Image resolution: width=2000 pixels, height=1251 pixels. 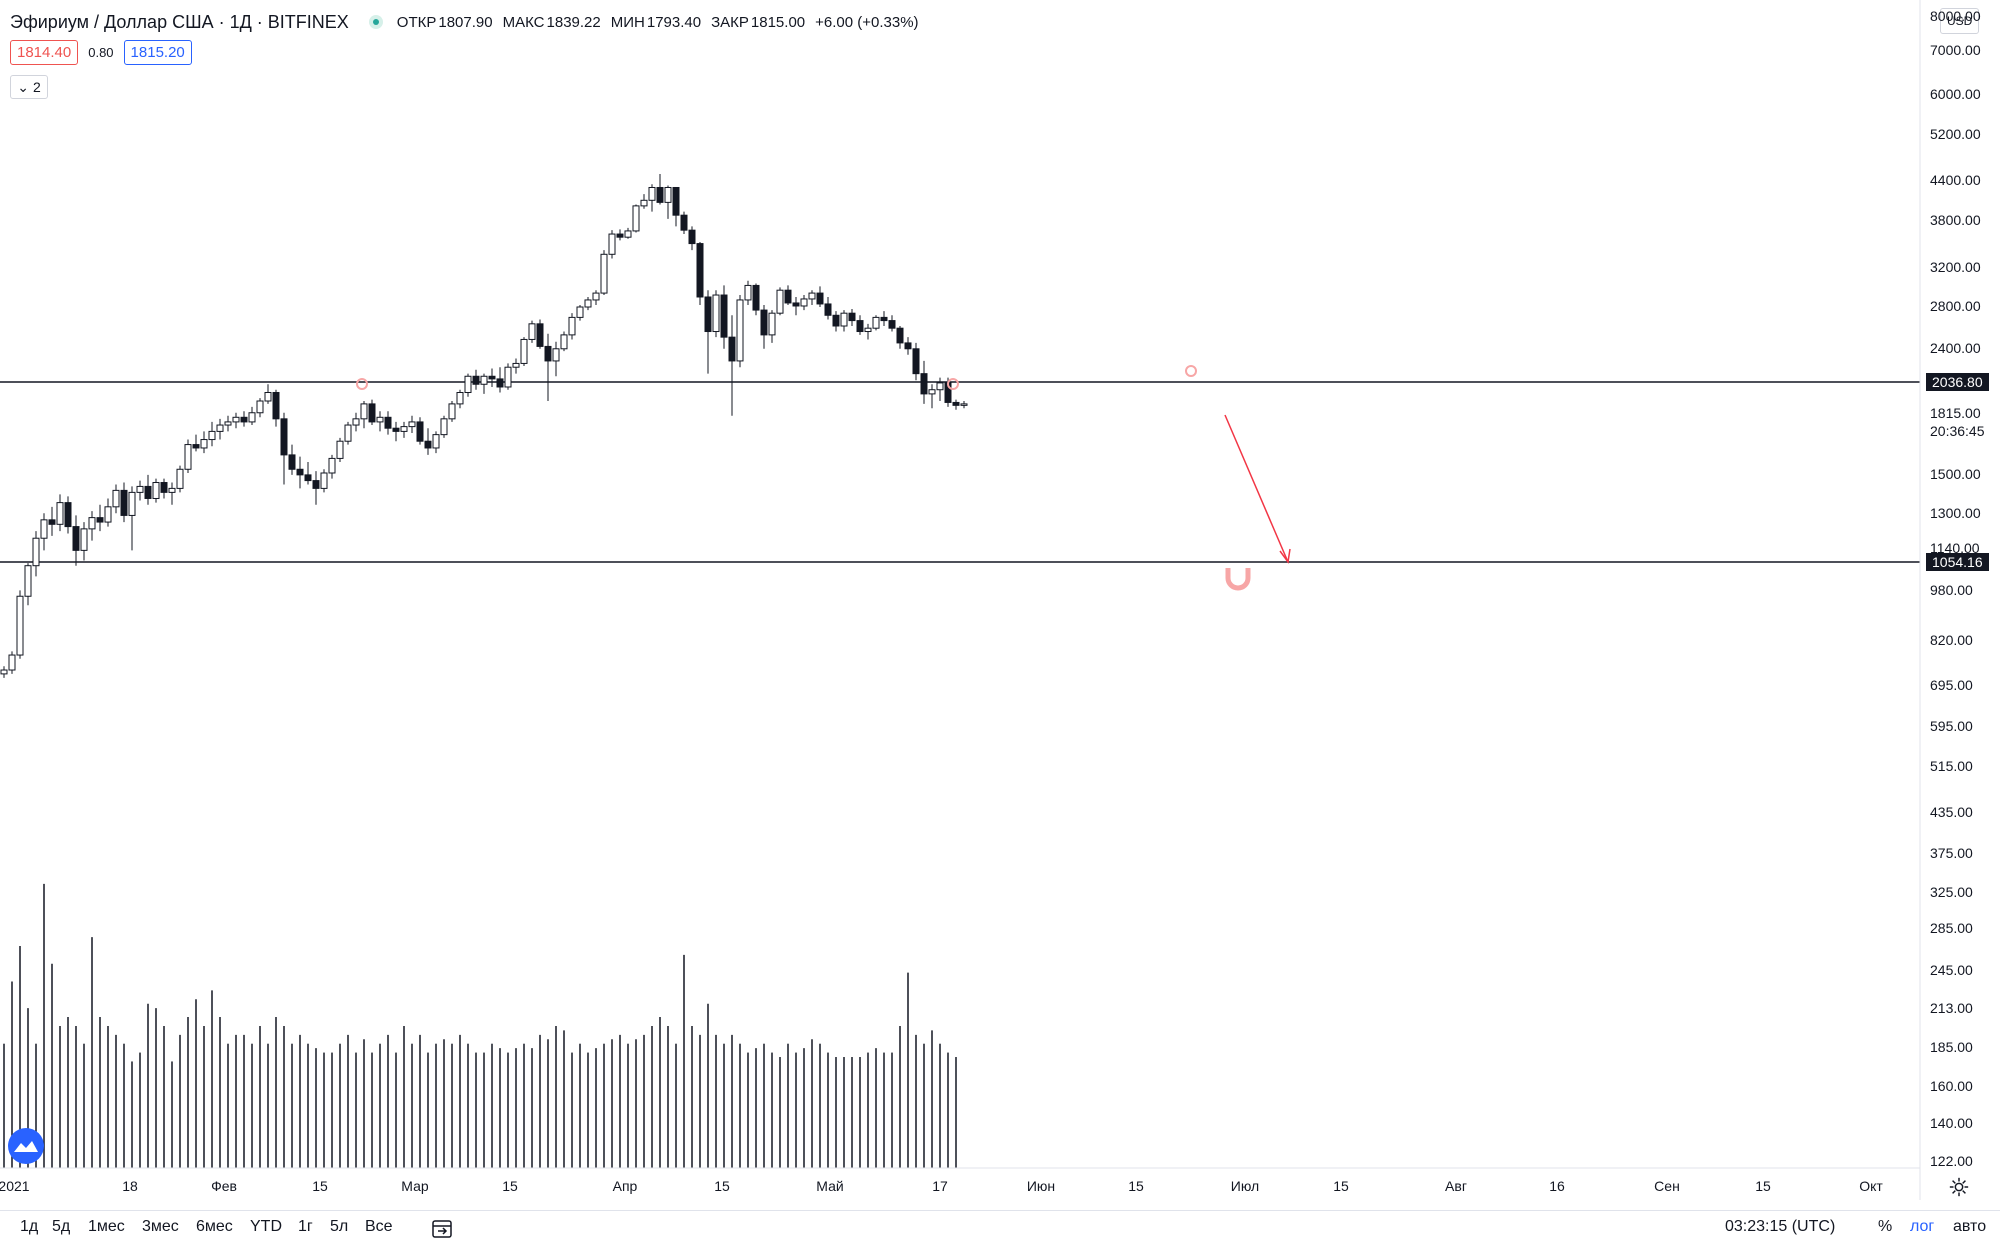 I want to click on percent-toggle: %, so click(x=1885, y=1226).